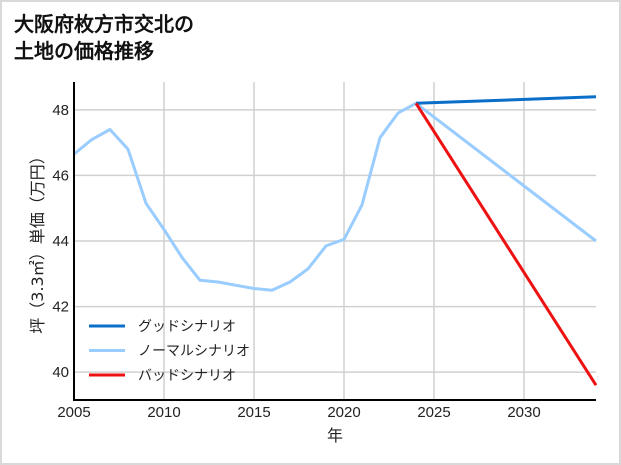 This screenshot has width=621, height=465. What do you see at coordinates (343, 412) in the screenshot?
I see `x-tick-label: 2020` at bounding box center [343, 412].